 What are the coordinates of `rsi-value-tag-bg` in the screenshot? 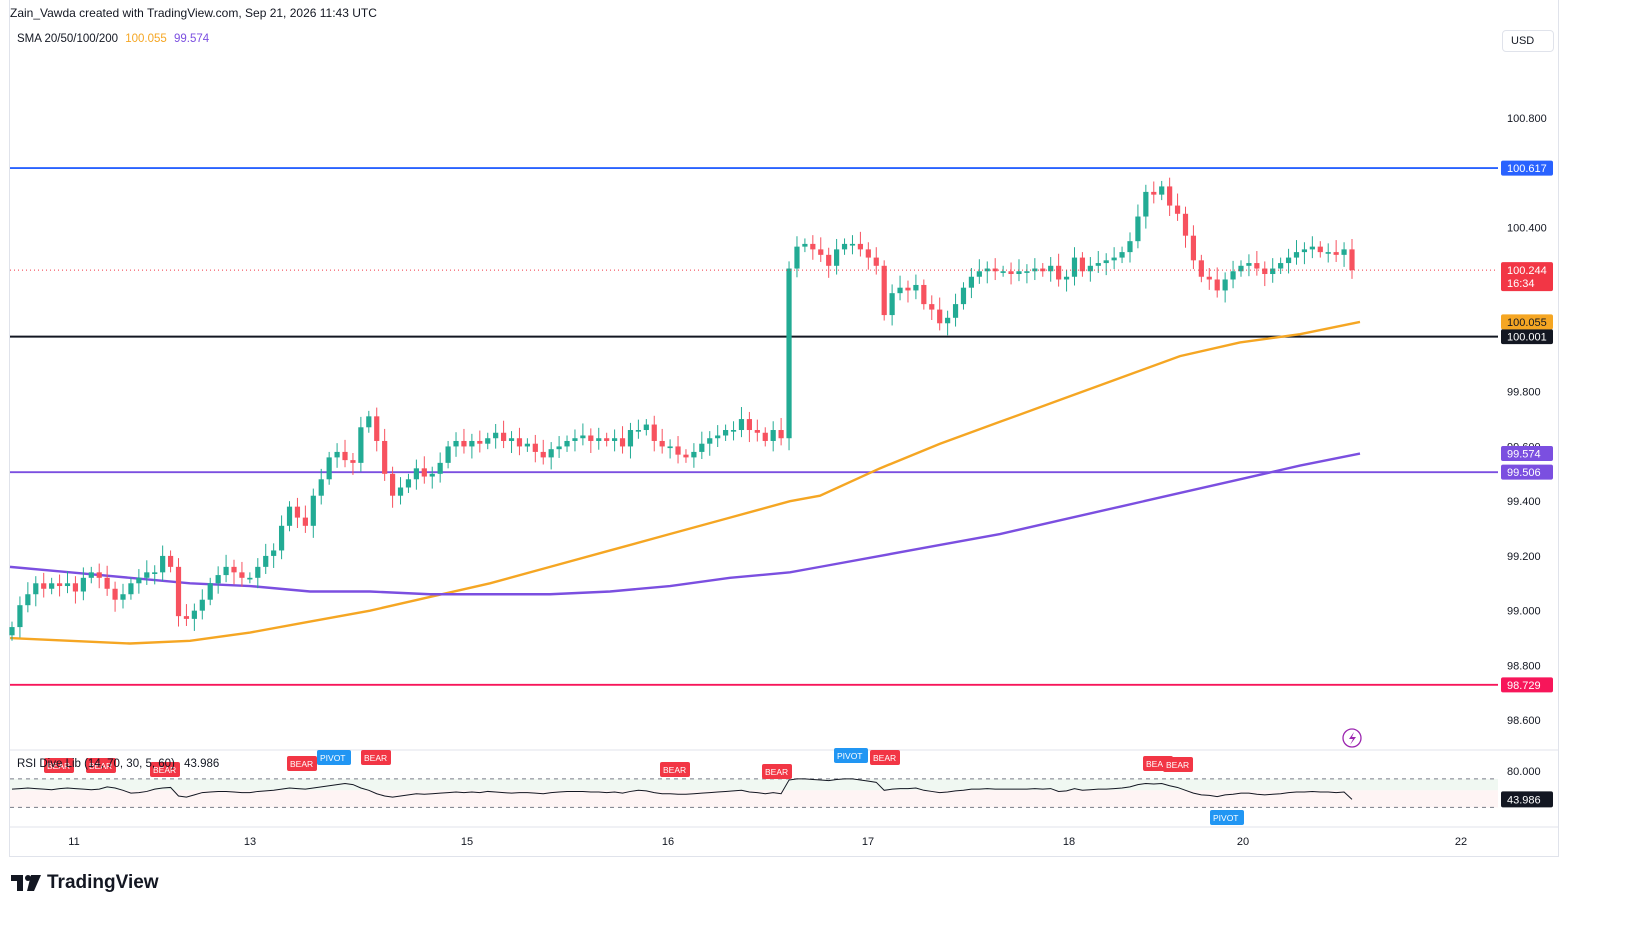 It's located at (1527, 799).